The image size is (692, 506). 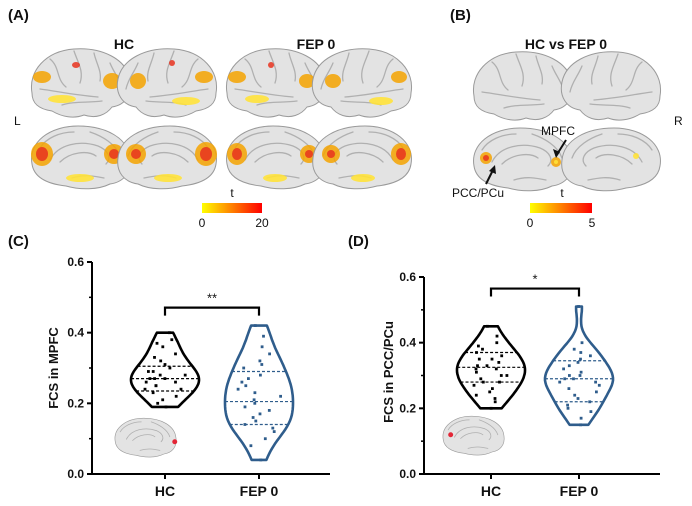 What do you see at coordinates (407, 277) in the screenshot?
I see `y-tick-label: 0.6` at bounding box center [407, 277].